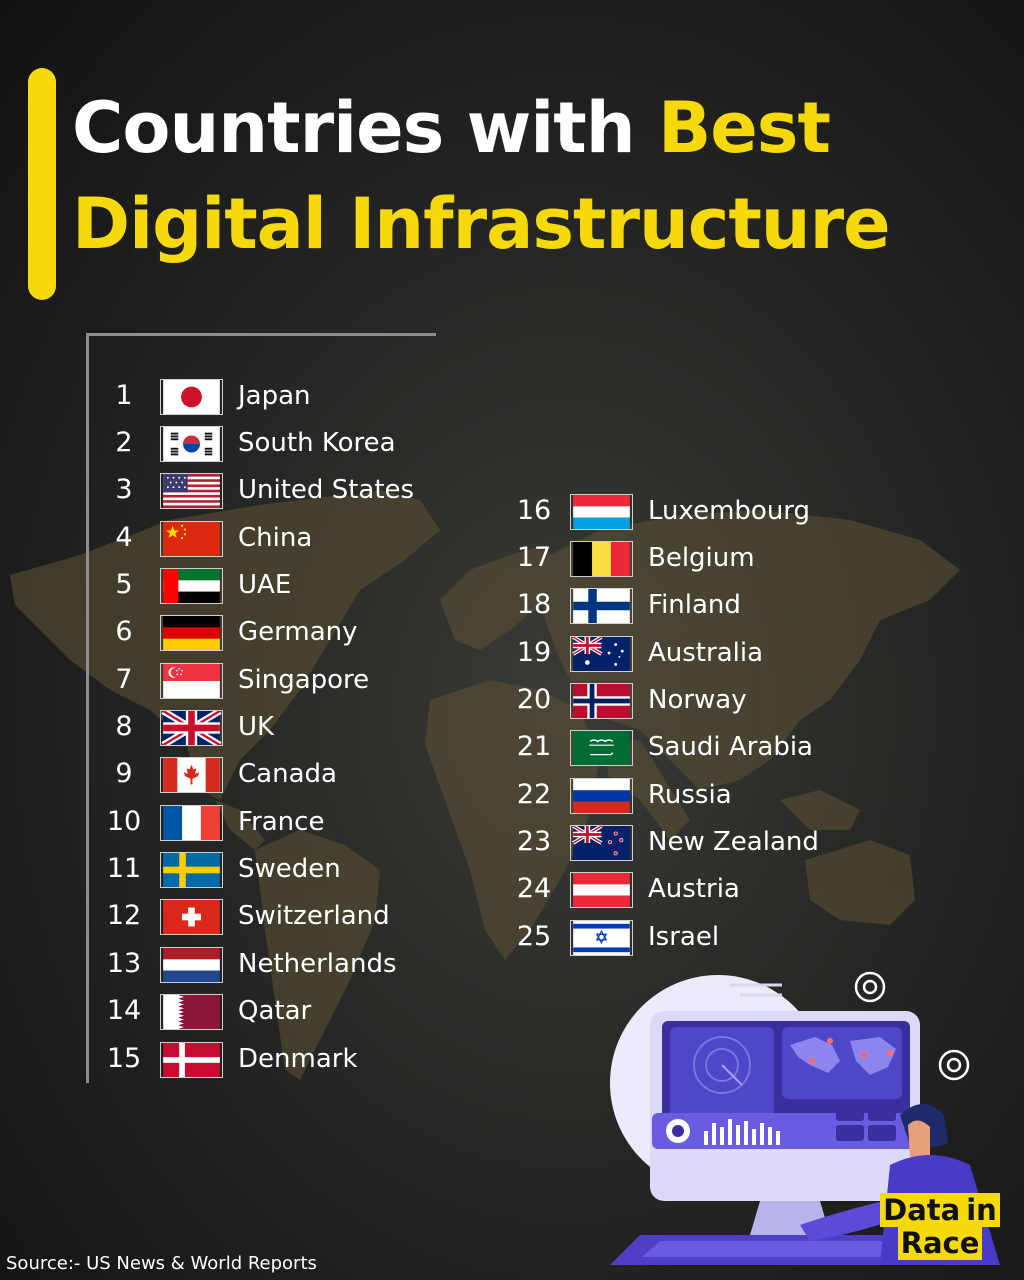  Describe the element at coordinates (275, 538) in the screenshot. I see `country-name: China` at that location.